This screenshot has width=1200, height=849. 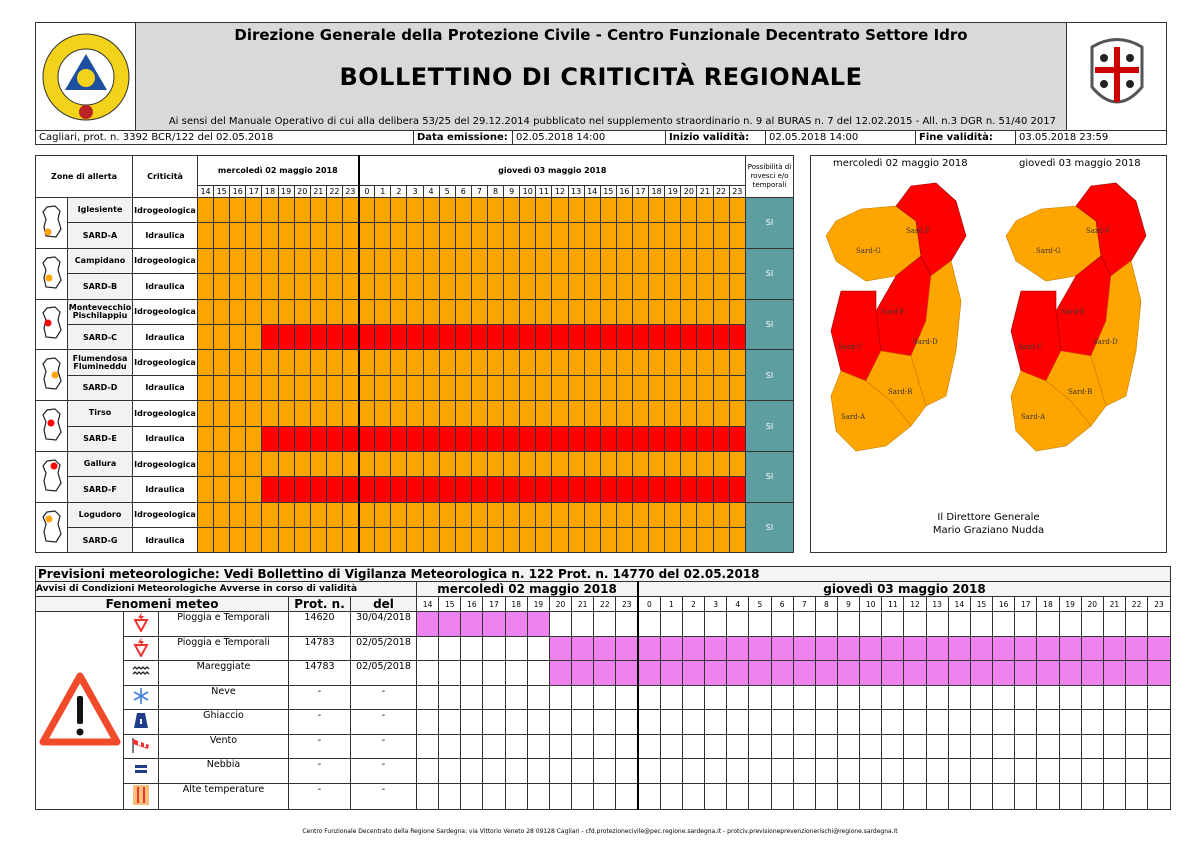 What do you see at coordinates (738, 604) in the screenshot?
I see `hour-header: 4` at bounding box center [738, 604].